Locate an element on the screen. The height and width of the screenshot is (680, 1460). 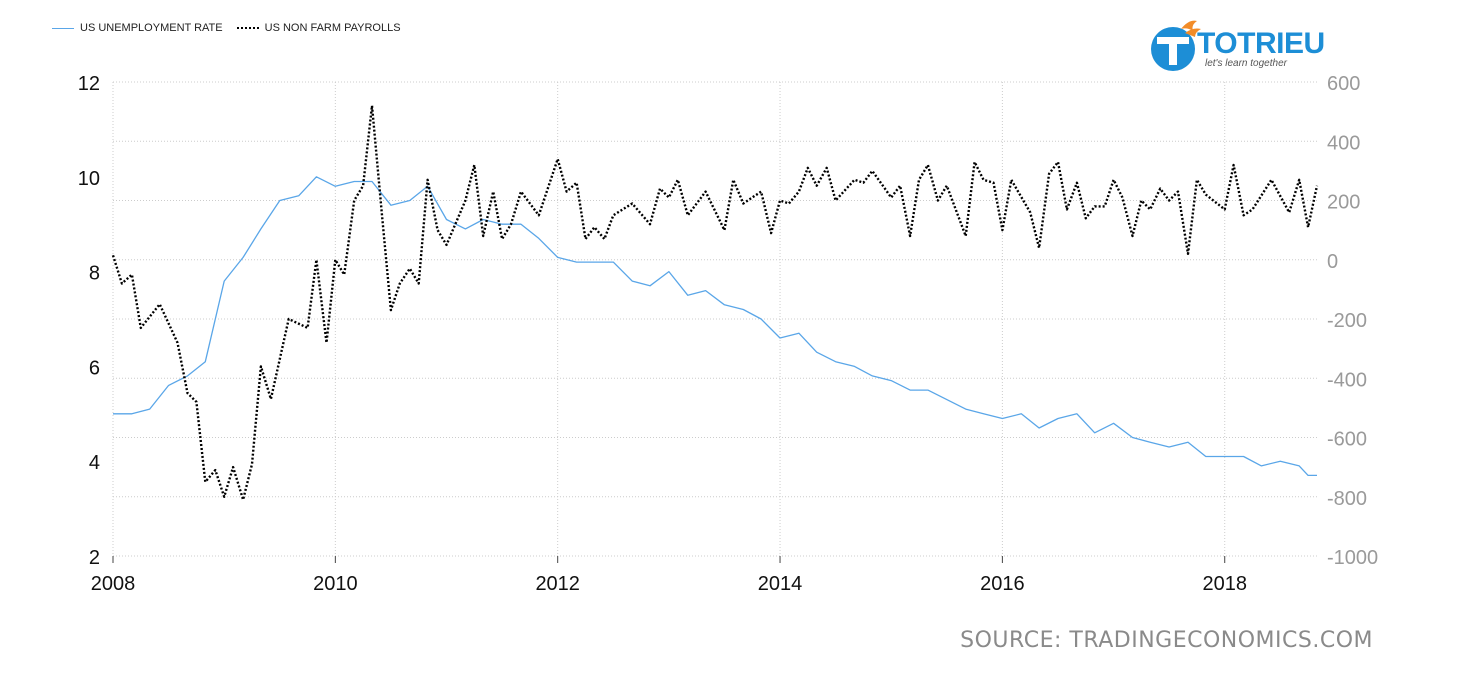
x-tick-label: 2008 is located at coordinates (113, 584).